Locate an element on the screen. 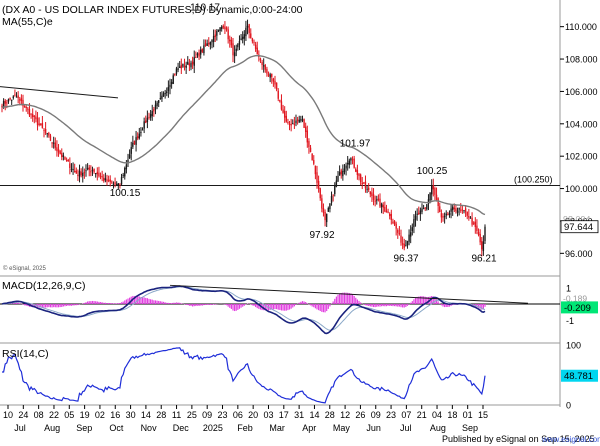  macd-line is located at coordinates (243, 310).